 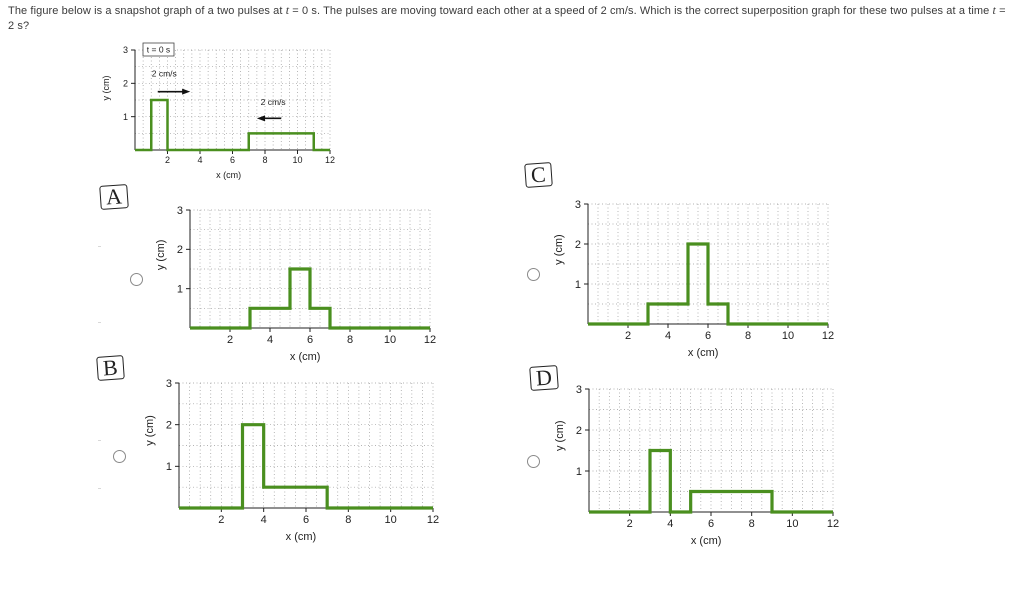 What do you see at coordinates (119, 456) in the screenshot?
I see `option-b-radio` at bounding box center [119, 456].